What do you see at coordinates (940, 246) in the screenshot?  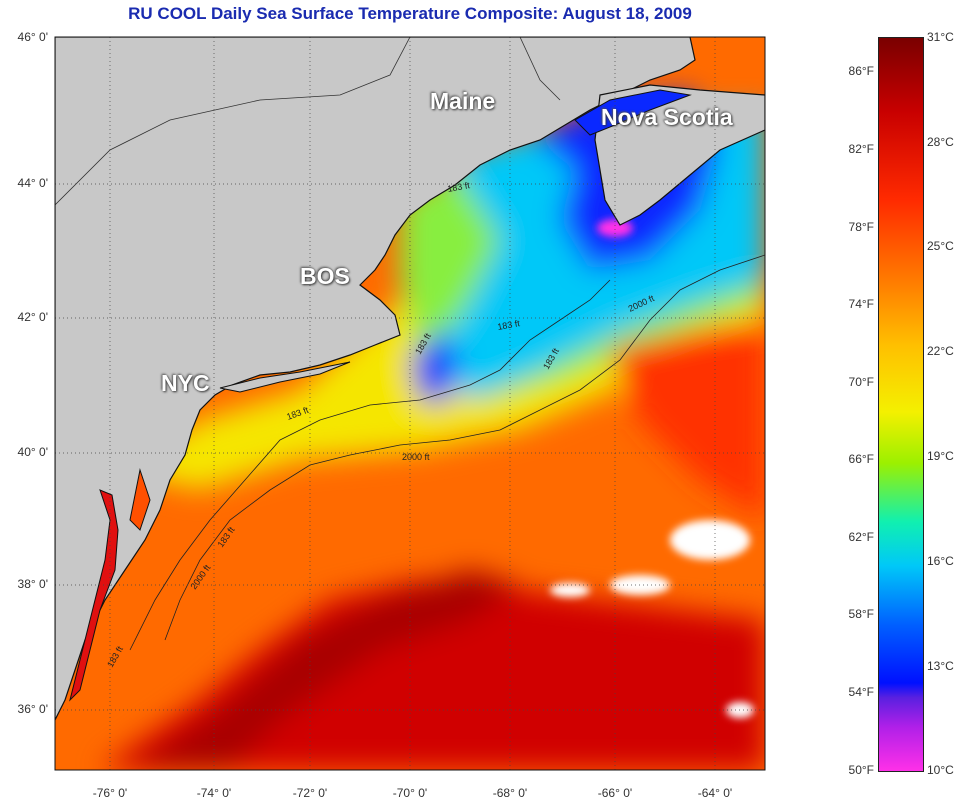 I see `colorbar-celsius-label: 25°C` at bounding box center [940, 246].